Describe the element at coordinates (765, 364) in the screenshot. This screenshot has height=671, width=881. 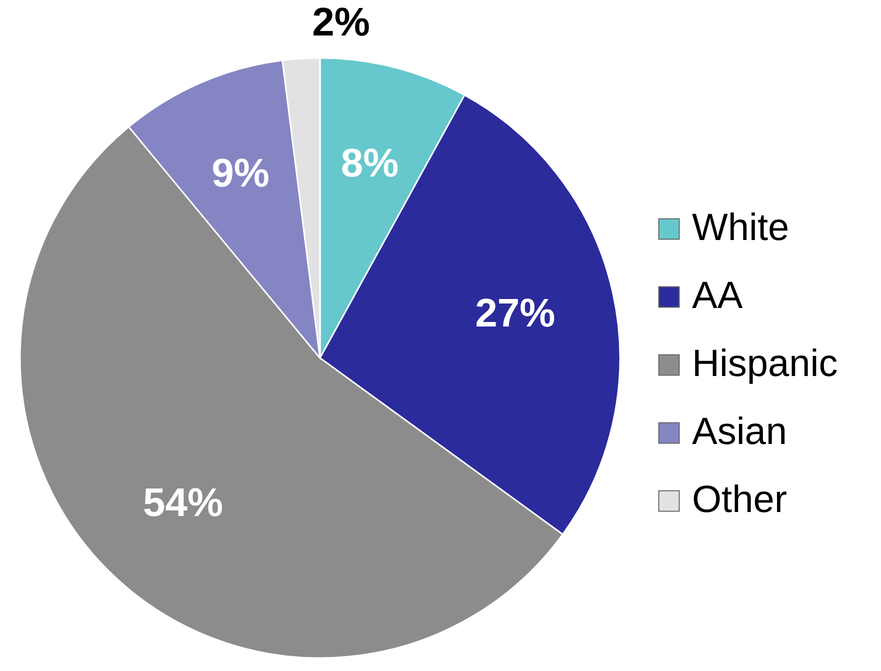
I see `legend-label: Hispanic` at that location.